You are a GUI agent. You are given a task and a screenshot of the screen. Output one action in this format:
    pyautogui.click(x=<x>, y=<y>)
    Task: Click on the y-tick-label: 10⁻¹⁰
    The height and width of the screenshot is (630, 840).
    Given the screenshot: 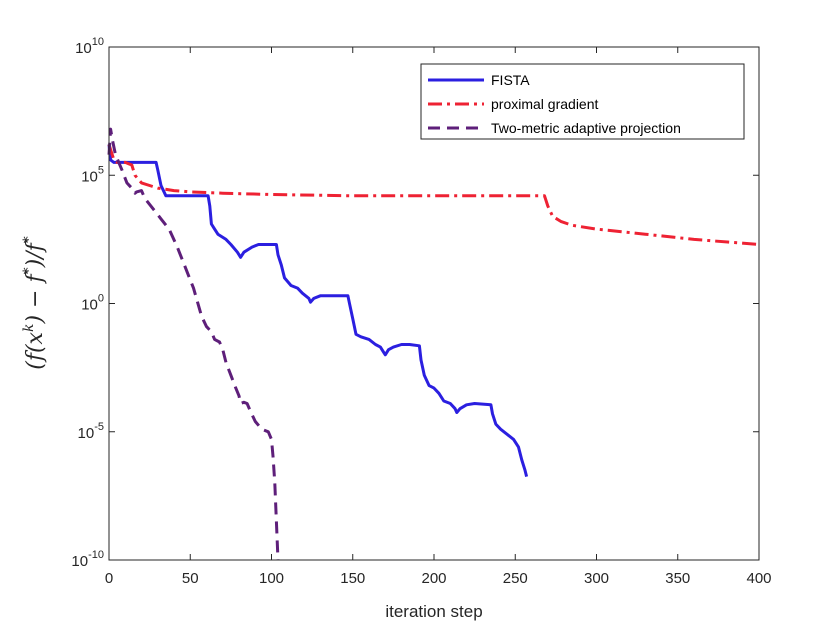 What is the action you would take?
    pyautogui.click(x=87, y=559)
    